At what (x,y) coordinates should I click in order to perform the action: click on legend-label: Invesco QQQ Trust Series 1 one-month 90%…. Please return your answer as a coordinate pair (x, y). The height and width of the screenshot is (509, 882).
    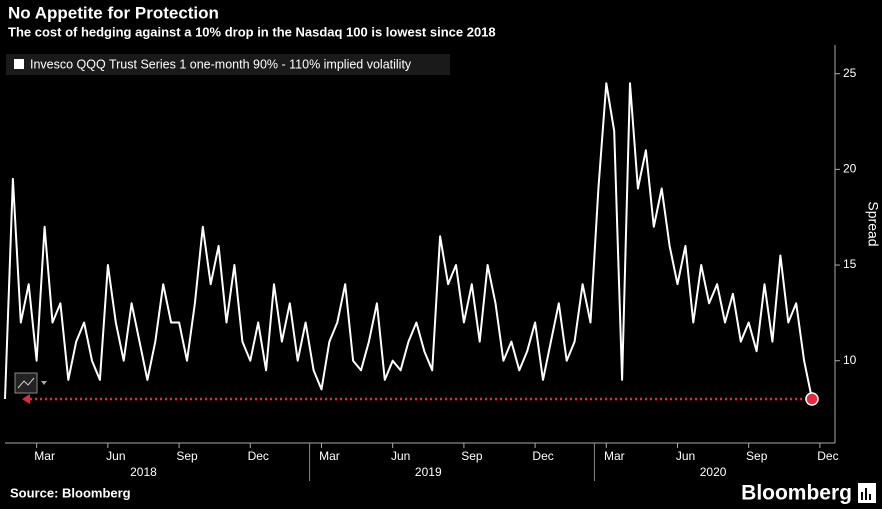
    Looking at the image, I should click on (221, 64).